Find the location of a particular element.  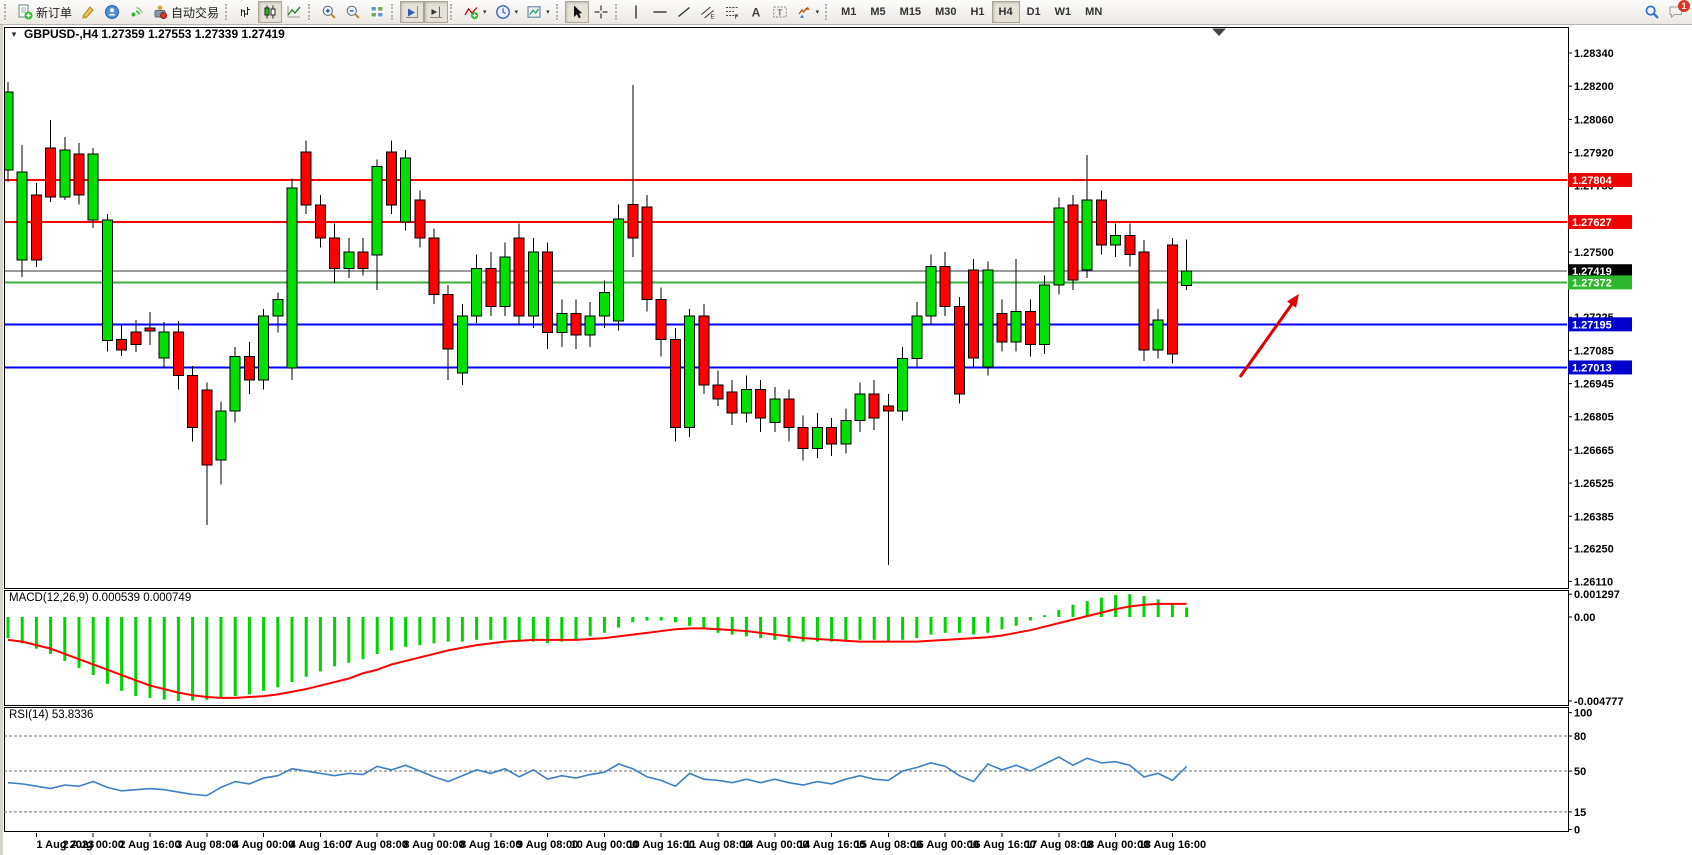

new-order-label: 新订单 is located at coordinates (54, 12).